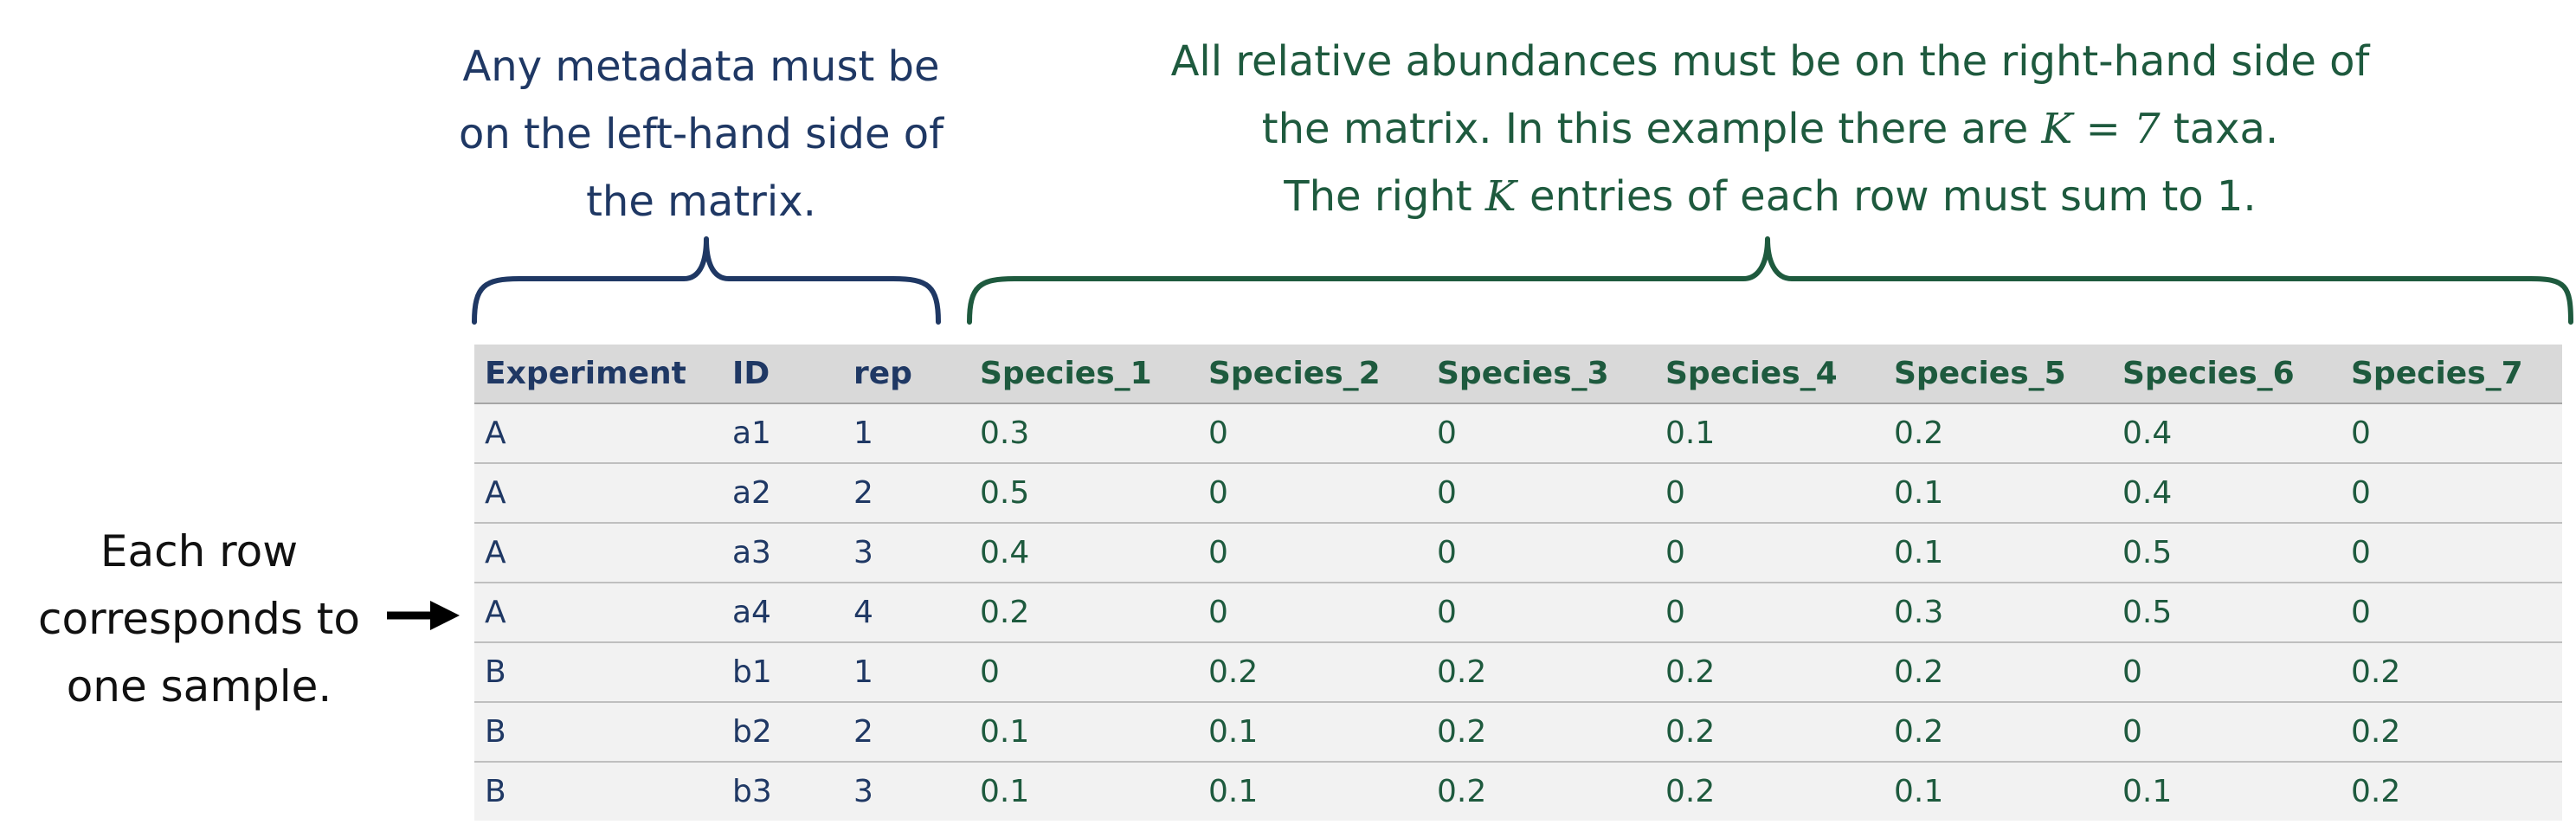  What do you see at coordinates (1769, 374) in the screenshot?
I see `column-header-species-4: Species_4` at bounding box center [1769, 374].